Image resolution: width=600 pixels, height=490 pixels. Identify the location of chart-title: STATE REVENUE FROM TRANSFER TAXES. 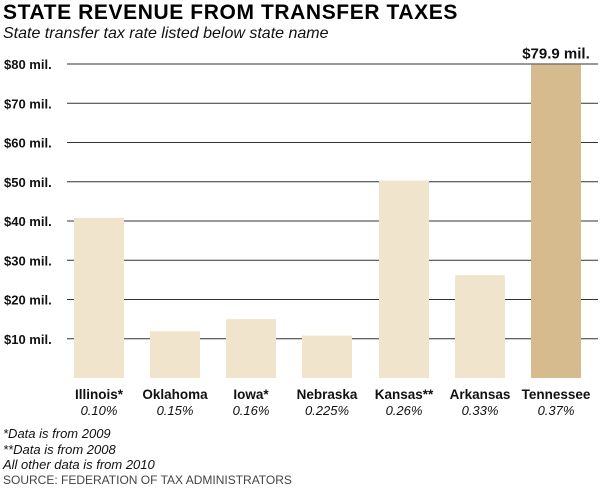
(230, 12).